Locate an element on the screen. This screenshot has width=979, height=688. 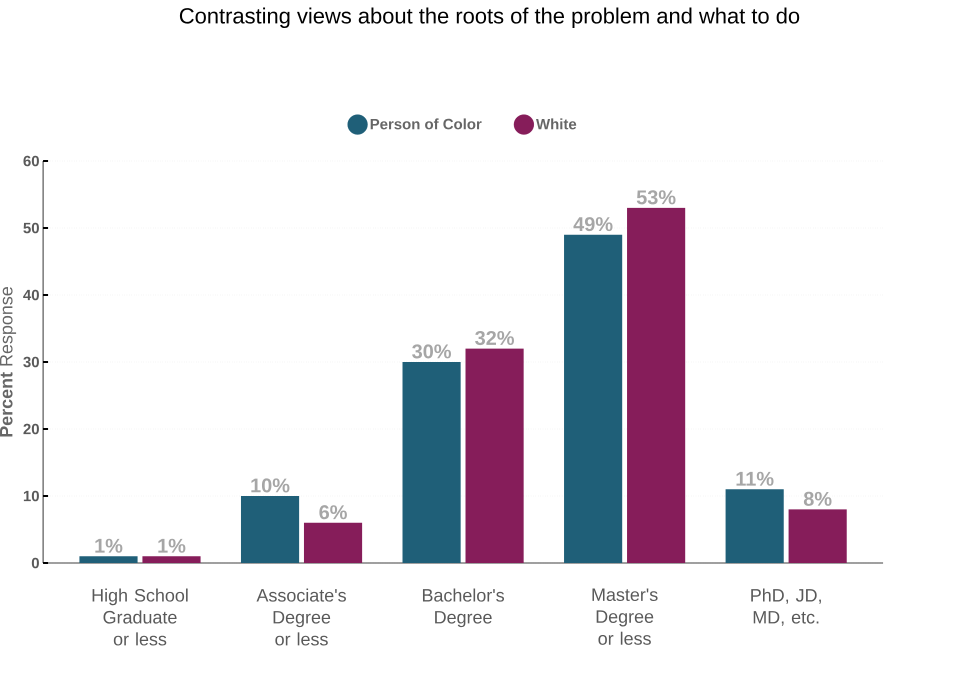
data-label: 8% is located at coordinates (818, 499).